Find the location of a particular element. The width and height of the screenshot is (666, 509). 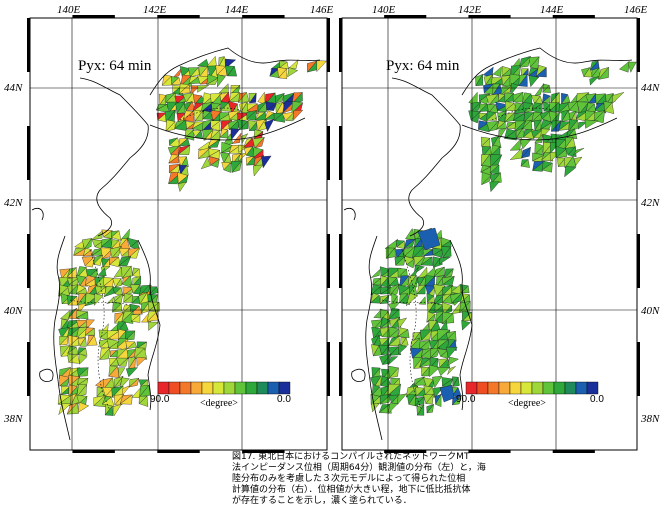

lon-label-140e-right: 140E is located at coordinates (384, 10).